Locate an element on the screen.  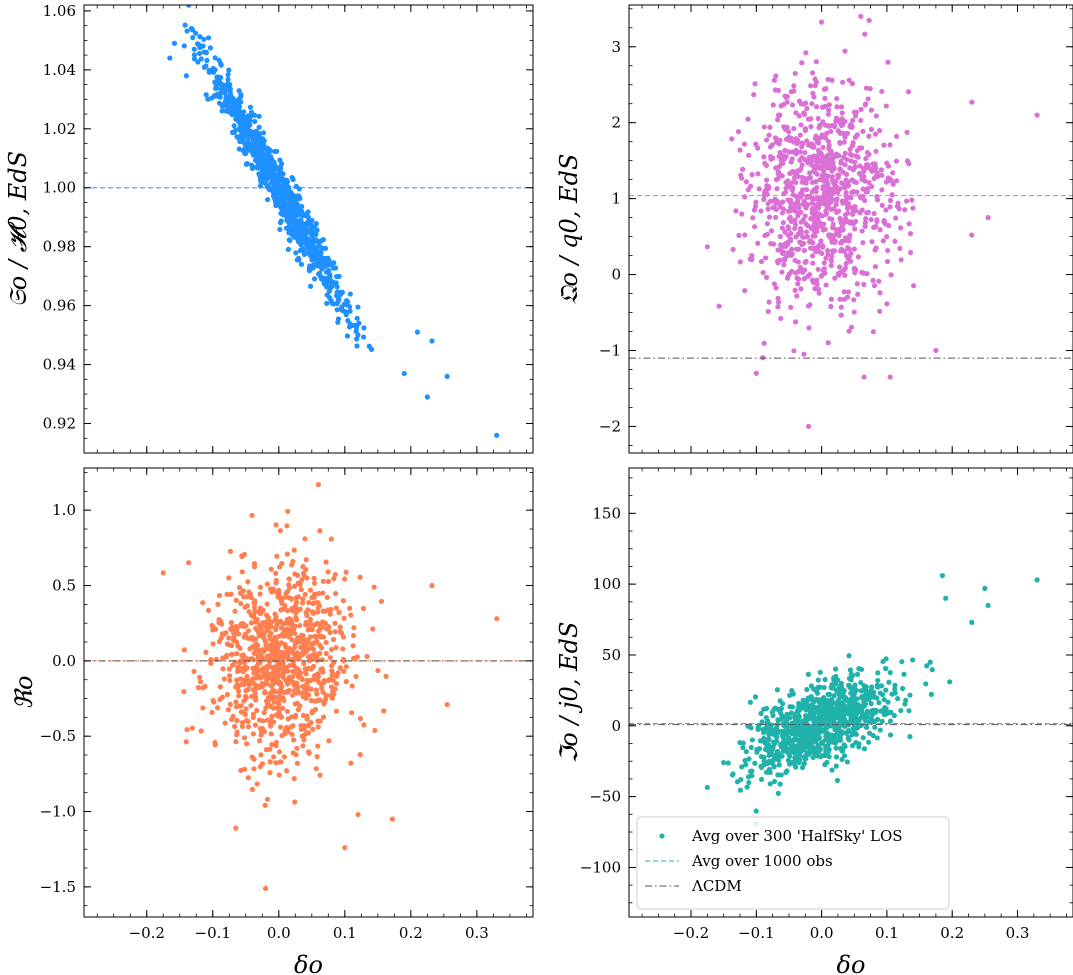
y-tick-label: 0.5 is located at coordinates (64, 586).